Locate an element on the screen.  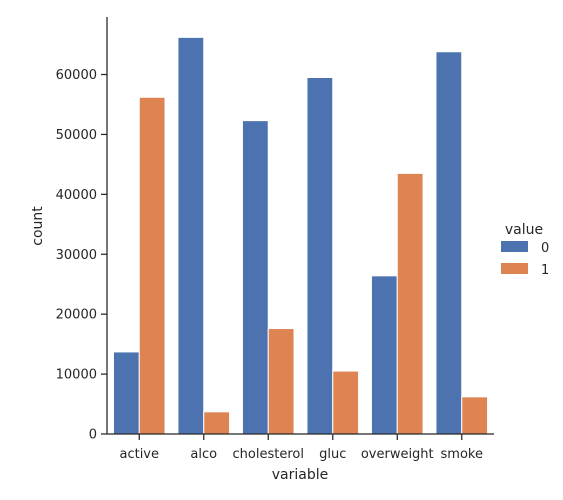
y-tick-label: 30000 is located at coordinates (76, 255).